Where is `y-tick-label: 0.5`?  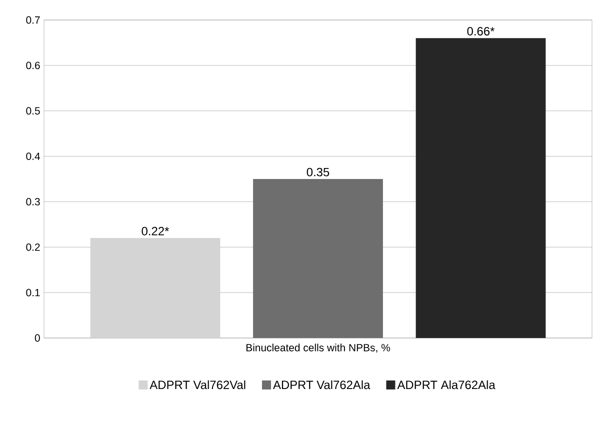 y-tick-label: 0.5 is located at coordinates (33, 111).